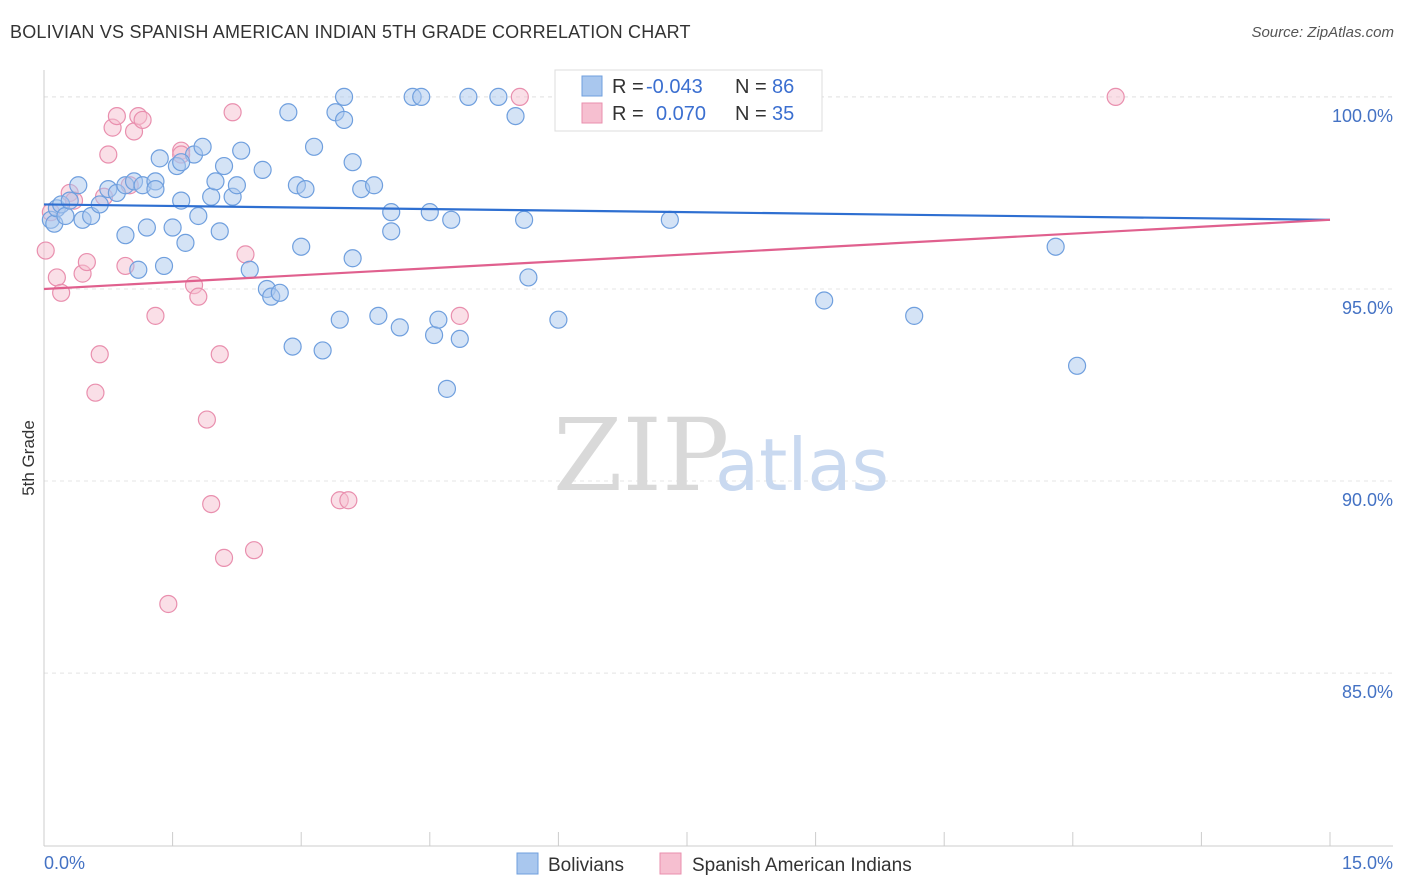 This screenshot has width=1406, height=892. Describe the element at coordinates (681, 114) in the screenshot. I see `stats-pink-r-value: 0.070` at that location.